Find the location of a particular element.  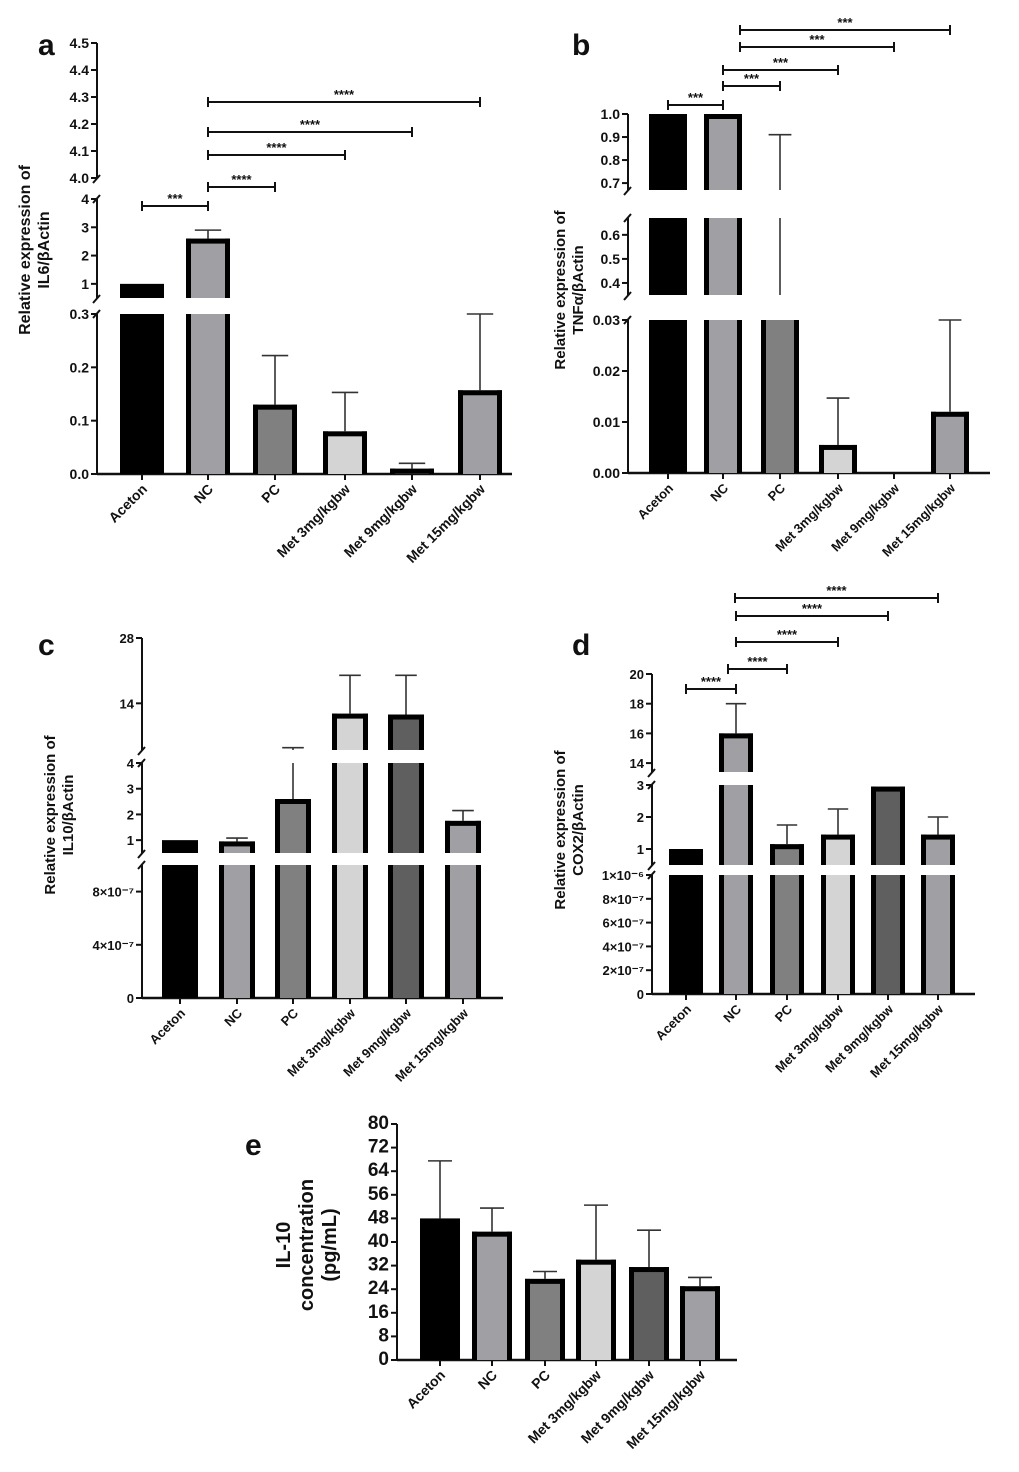

panel-label: c is located at coordinates (46, 645).